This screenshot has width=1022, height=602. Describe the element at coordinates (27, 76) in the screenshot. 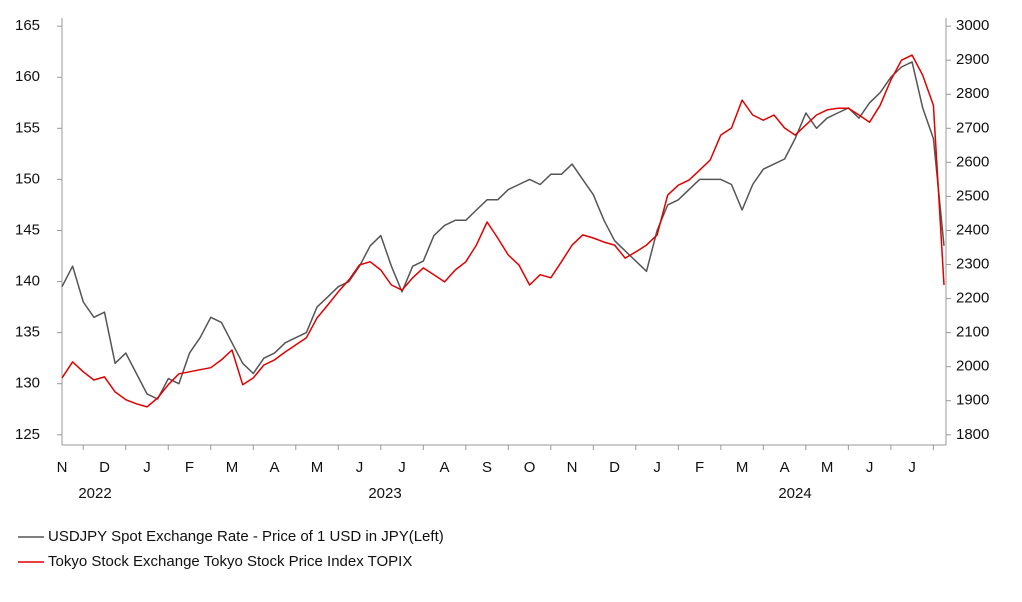

I see `y-tick-label: 160` at that location.